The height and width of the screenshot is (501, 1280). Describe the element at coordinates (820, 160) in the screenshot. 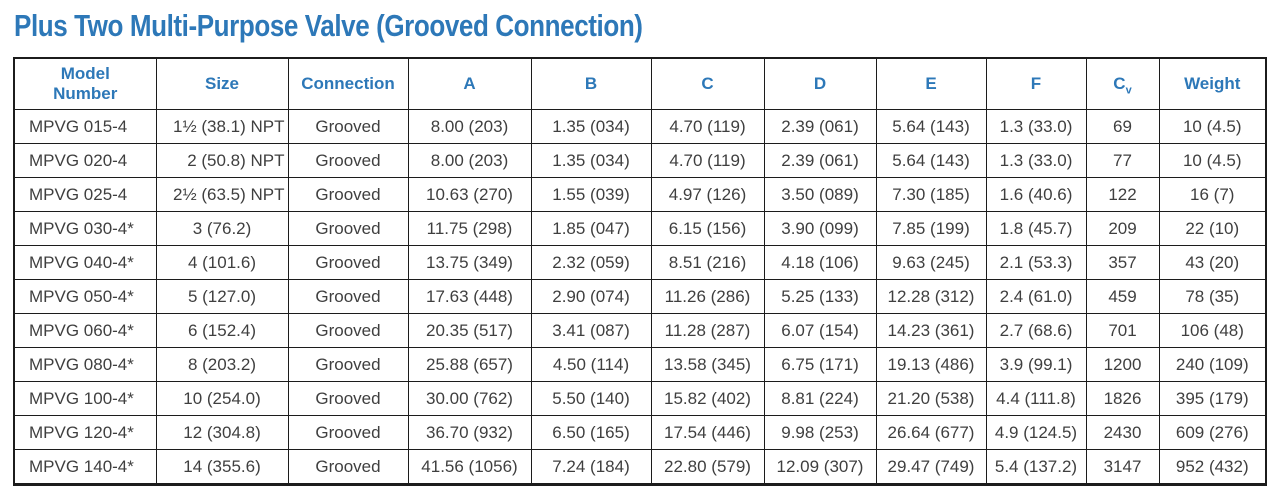

I see `cell-d: 2.39 (061)` at that location.